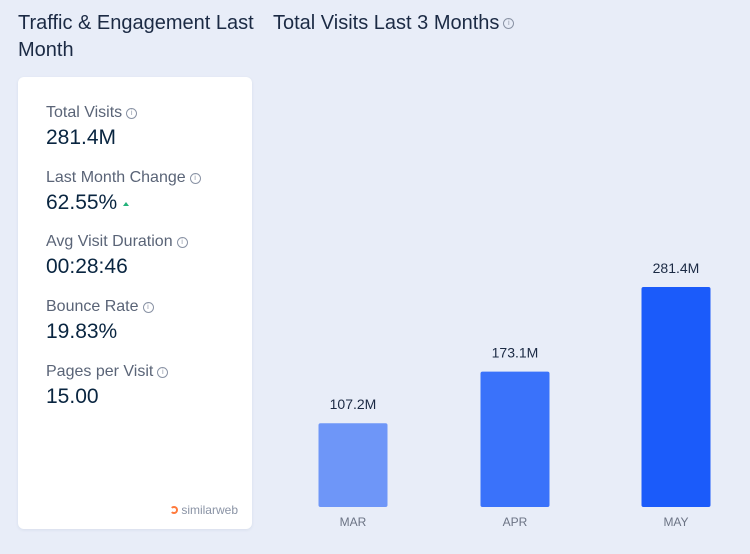  I want to click on bar-may, so click(676, 397).